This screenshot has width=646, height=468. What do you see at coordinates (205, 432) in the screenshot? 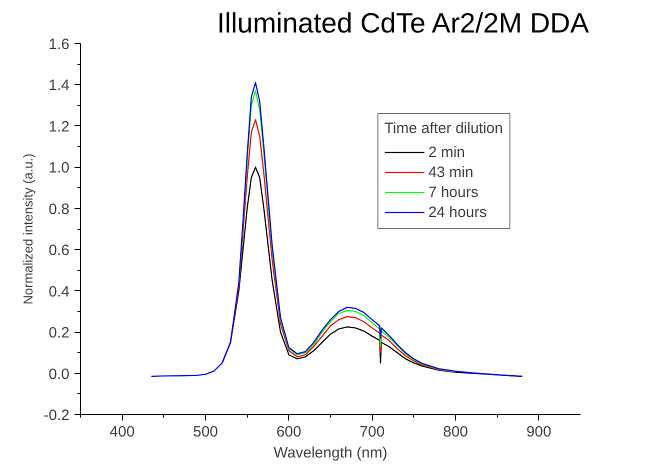
I see `x-tick-label: 500` at bounding box center [205, 432].